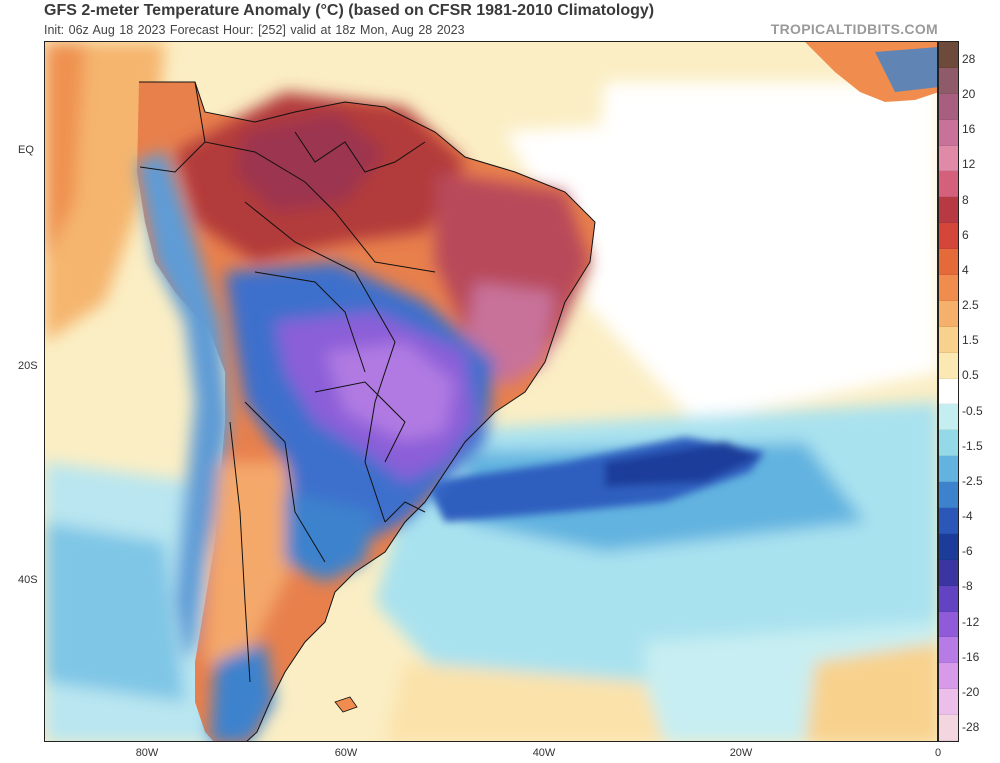 The image size is (1000, 763). Describe the element at coordinates (967, 551) in the screenshot. I see `colorbar-label: -6` at that location.